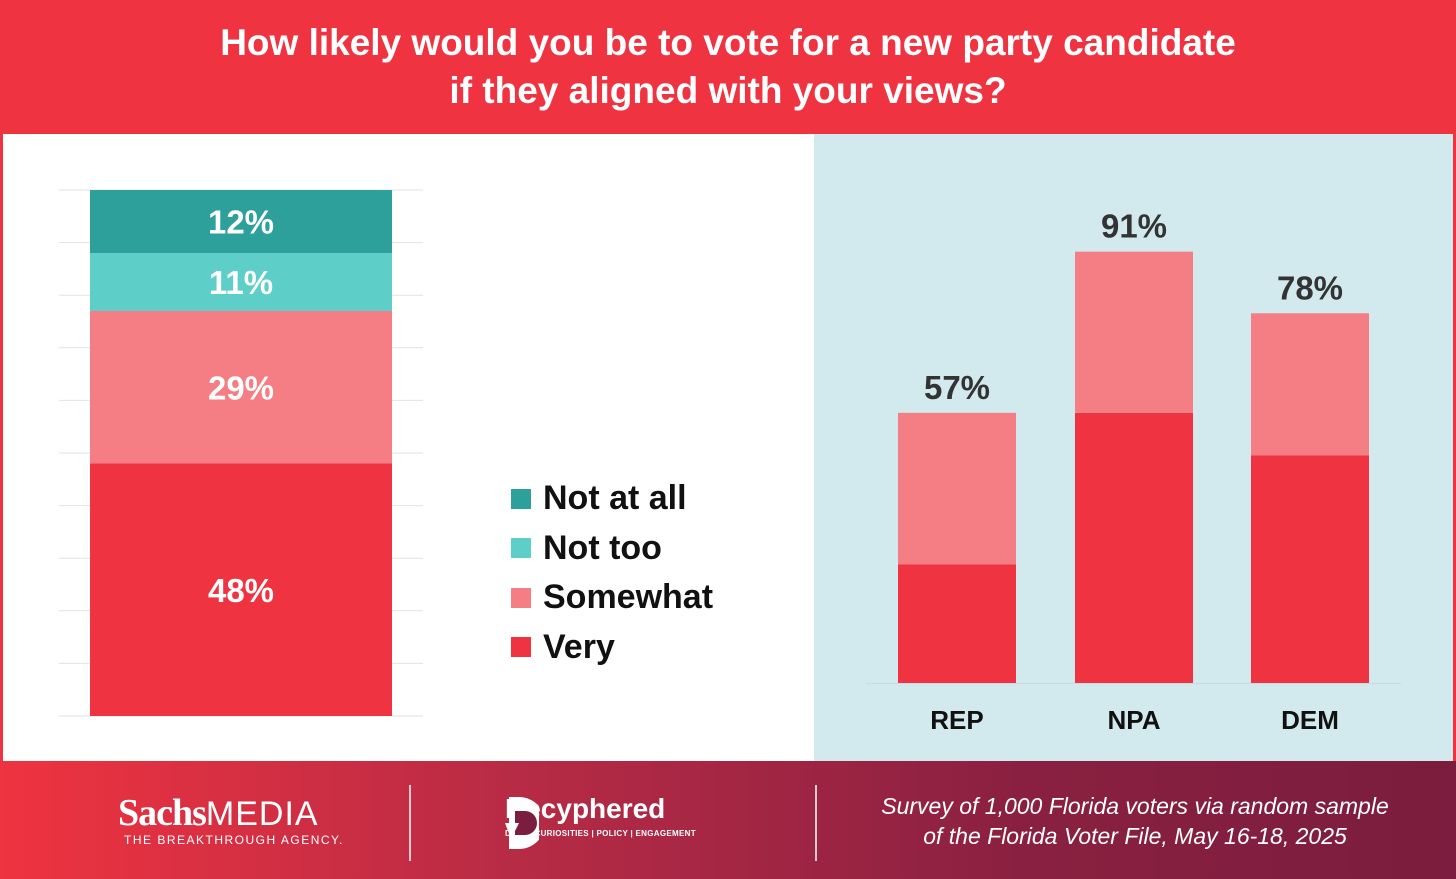 The image size is (1456, 879). I want to click on chart-legend: Not at all Not too Somewhat Very, so click(612, 573).